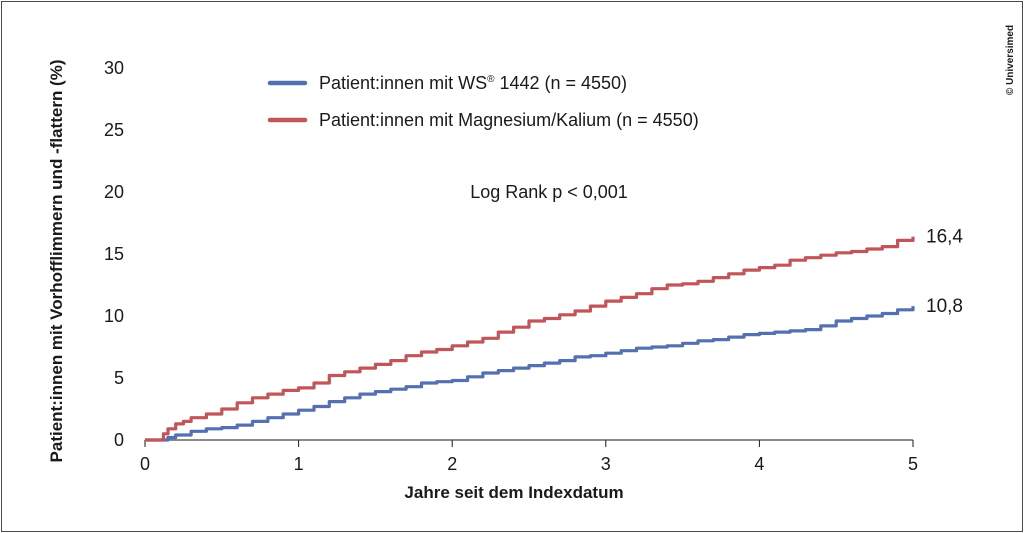 The height and width of the screenshot is (533, 1024). I want to click on y-tick-label: 0, so click(119, 440).